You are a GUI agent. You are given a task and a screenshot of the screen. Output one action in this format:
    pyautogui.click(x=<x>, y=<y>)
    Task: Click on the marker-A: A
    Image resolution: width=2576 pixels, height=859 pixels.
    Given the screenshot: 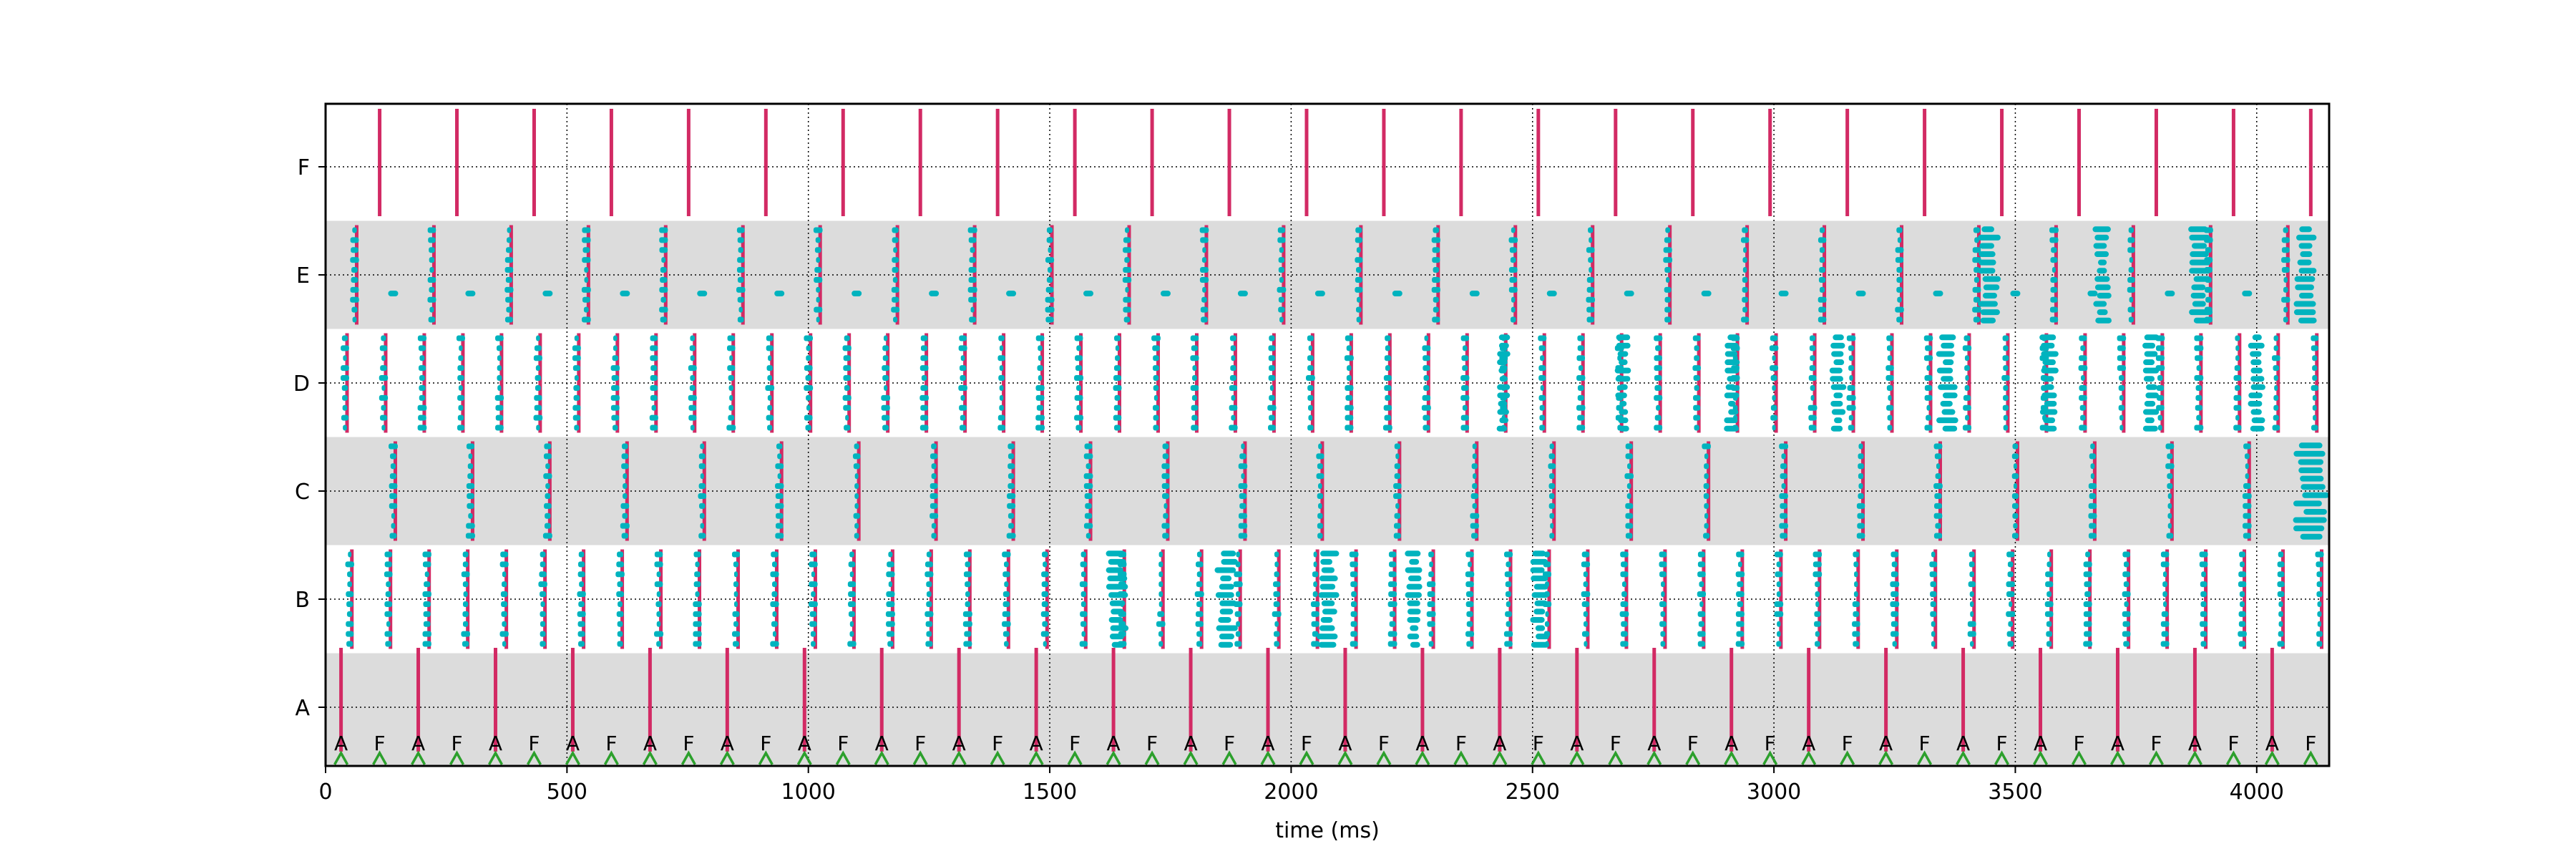 What is the action you would take?
    pyautogui.click(x=1345, y=743)
    